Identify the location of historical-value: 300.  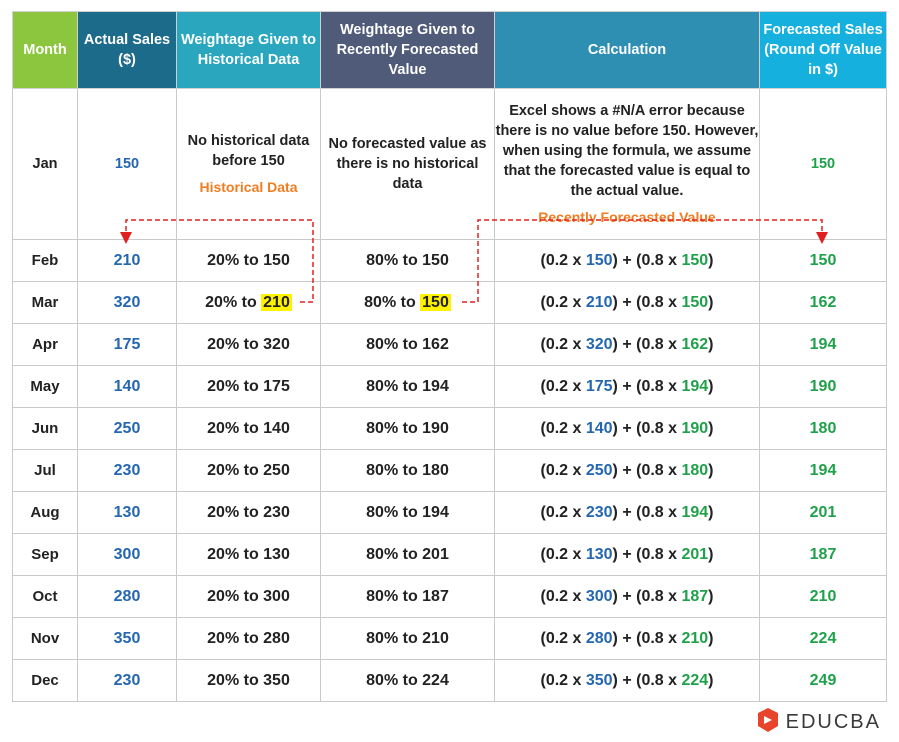
(276, 596).